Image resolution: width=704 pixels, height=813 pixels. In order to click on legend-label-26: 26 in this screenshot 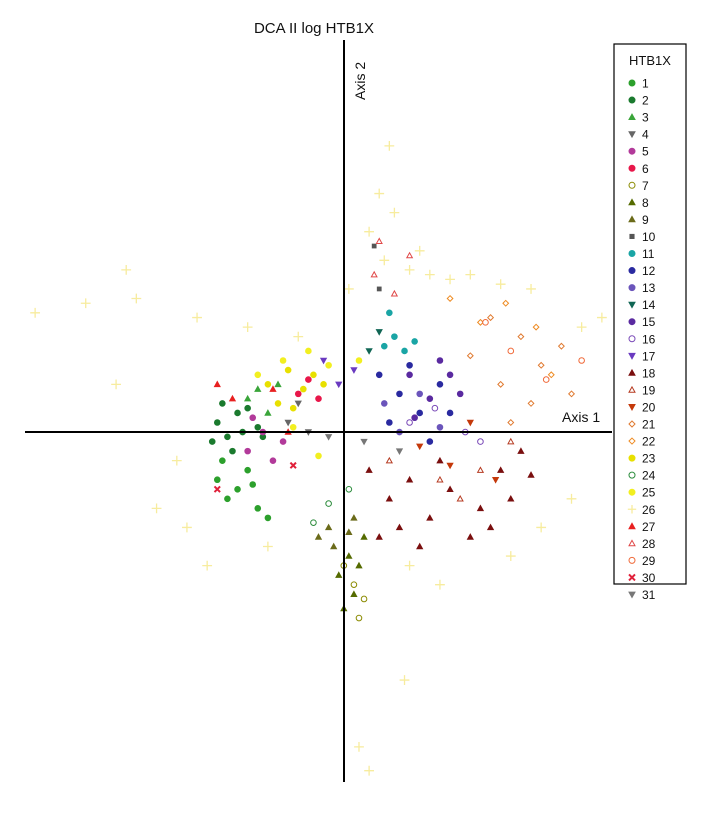, I will do `click(649, 510)`.